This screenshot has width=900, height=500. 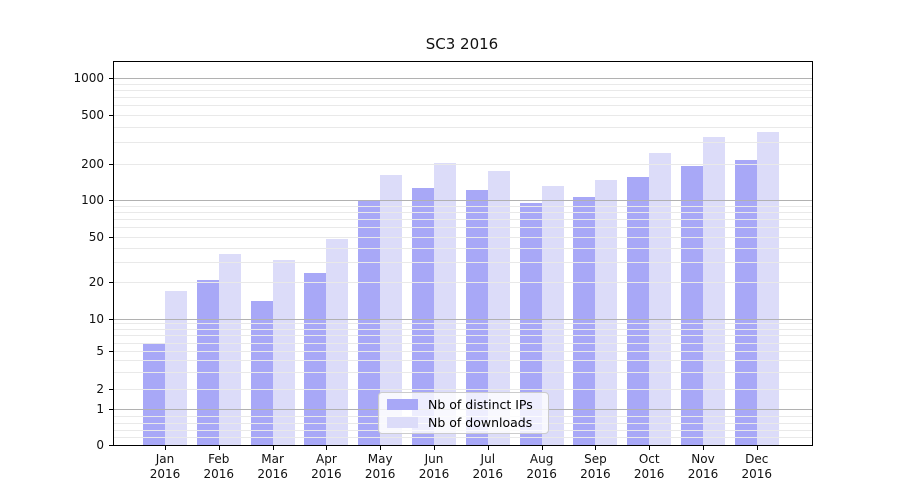 What do you see at coordinates (488, 466) in the screenshot?
I see `x-tick-label: Jul 2016` at bounding box center [488, 466].